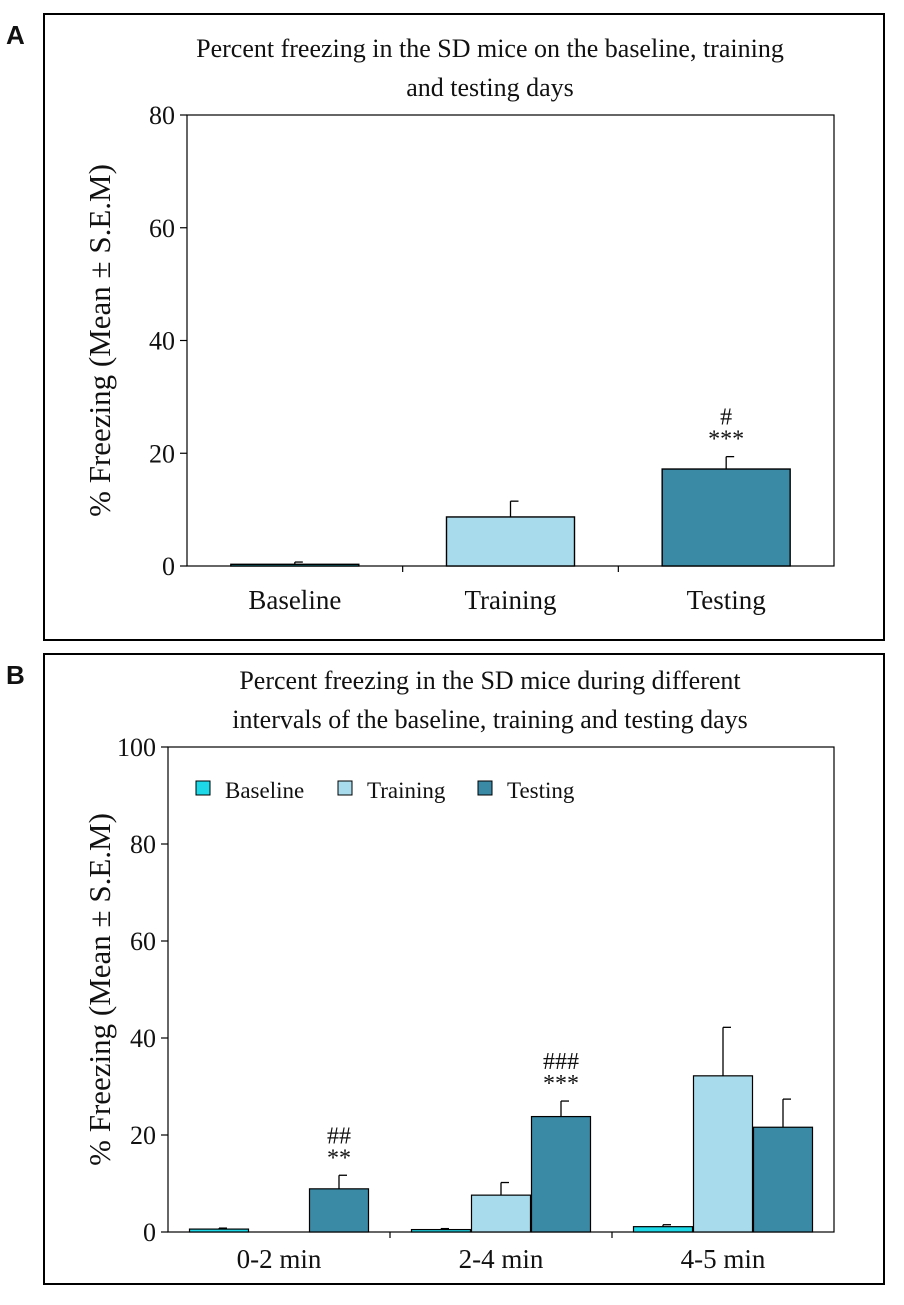  Describe the element at coordinates (339, 1136) in the screenshot. I see `chart-b-significance-label: ##` at that location.